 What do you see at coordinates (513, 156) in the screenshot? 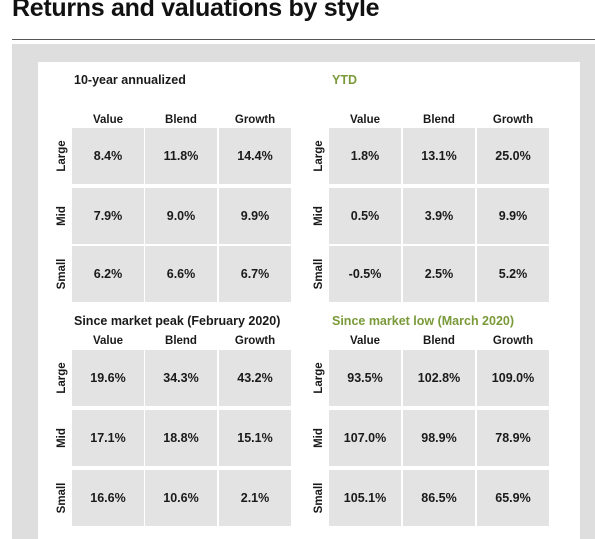
I see `data-cell: 25.0%` at bounding box center [513, 156].